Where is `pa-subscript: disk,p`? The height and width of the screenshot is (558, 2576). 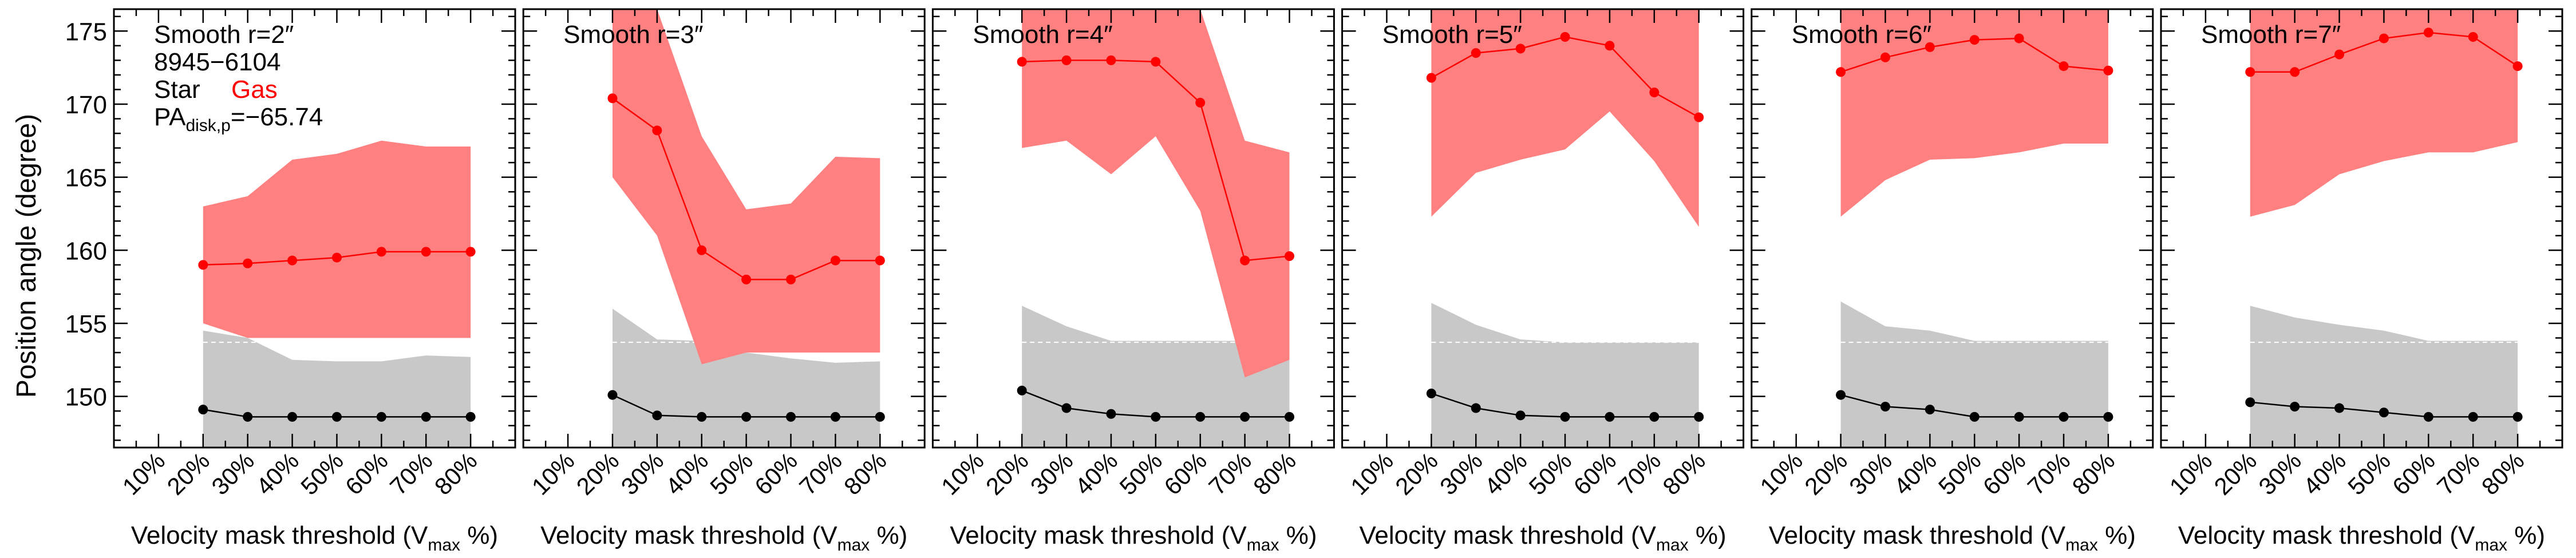
pa-subscript: disk,p is located at coordinates (207, 125).